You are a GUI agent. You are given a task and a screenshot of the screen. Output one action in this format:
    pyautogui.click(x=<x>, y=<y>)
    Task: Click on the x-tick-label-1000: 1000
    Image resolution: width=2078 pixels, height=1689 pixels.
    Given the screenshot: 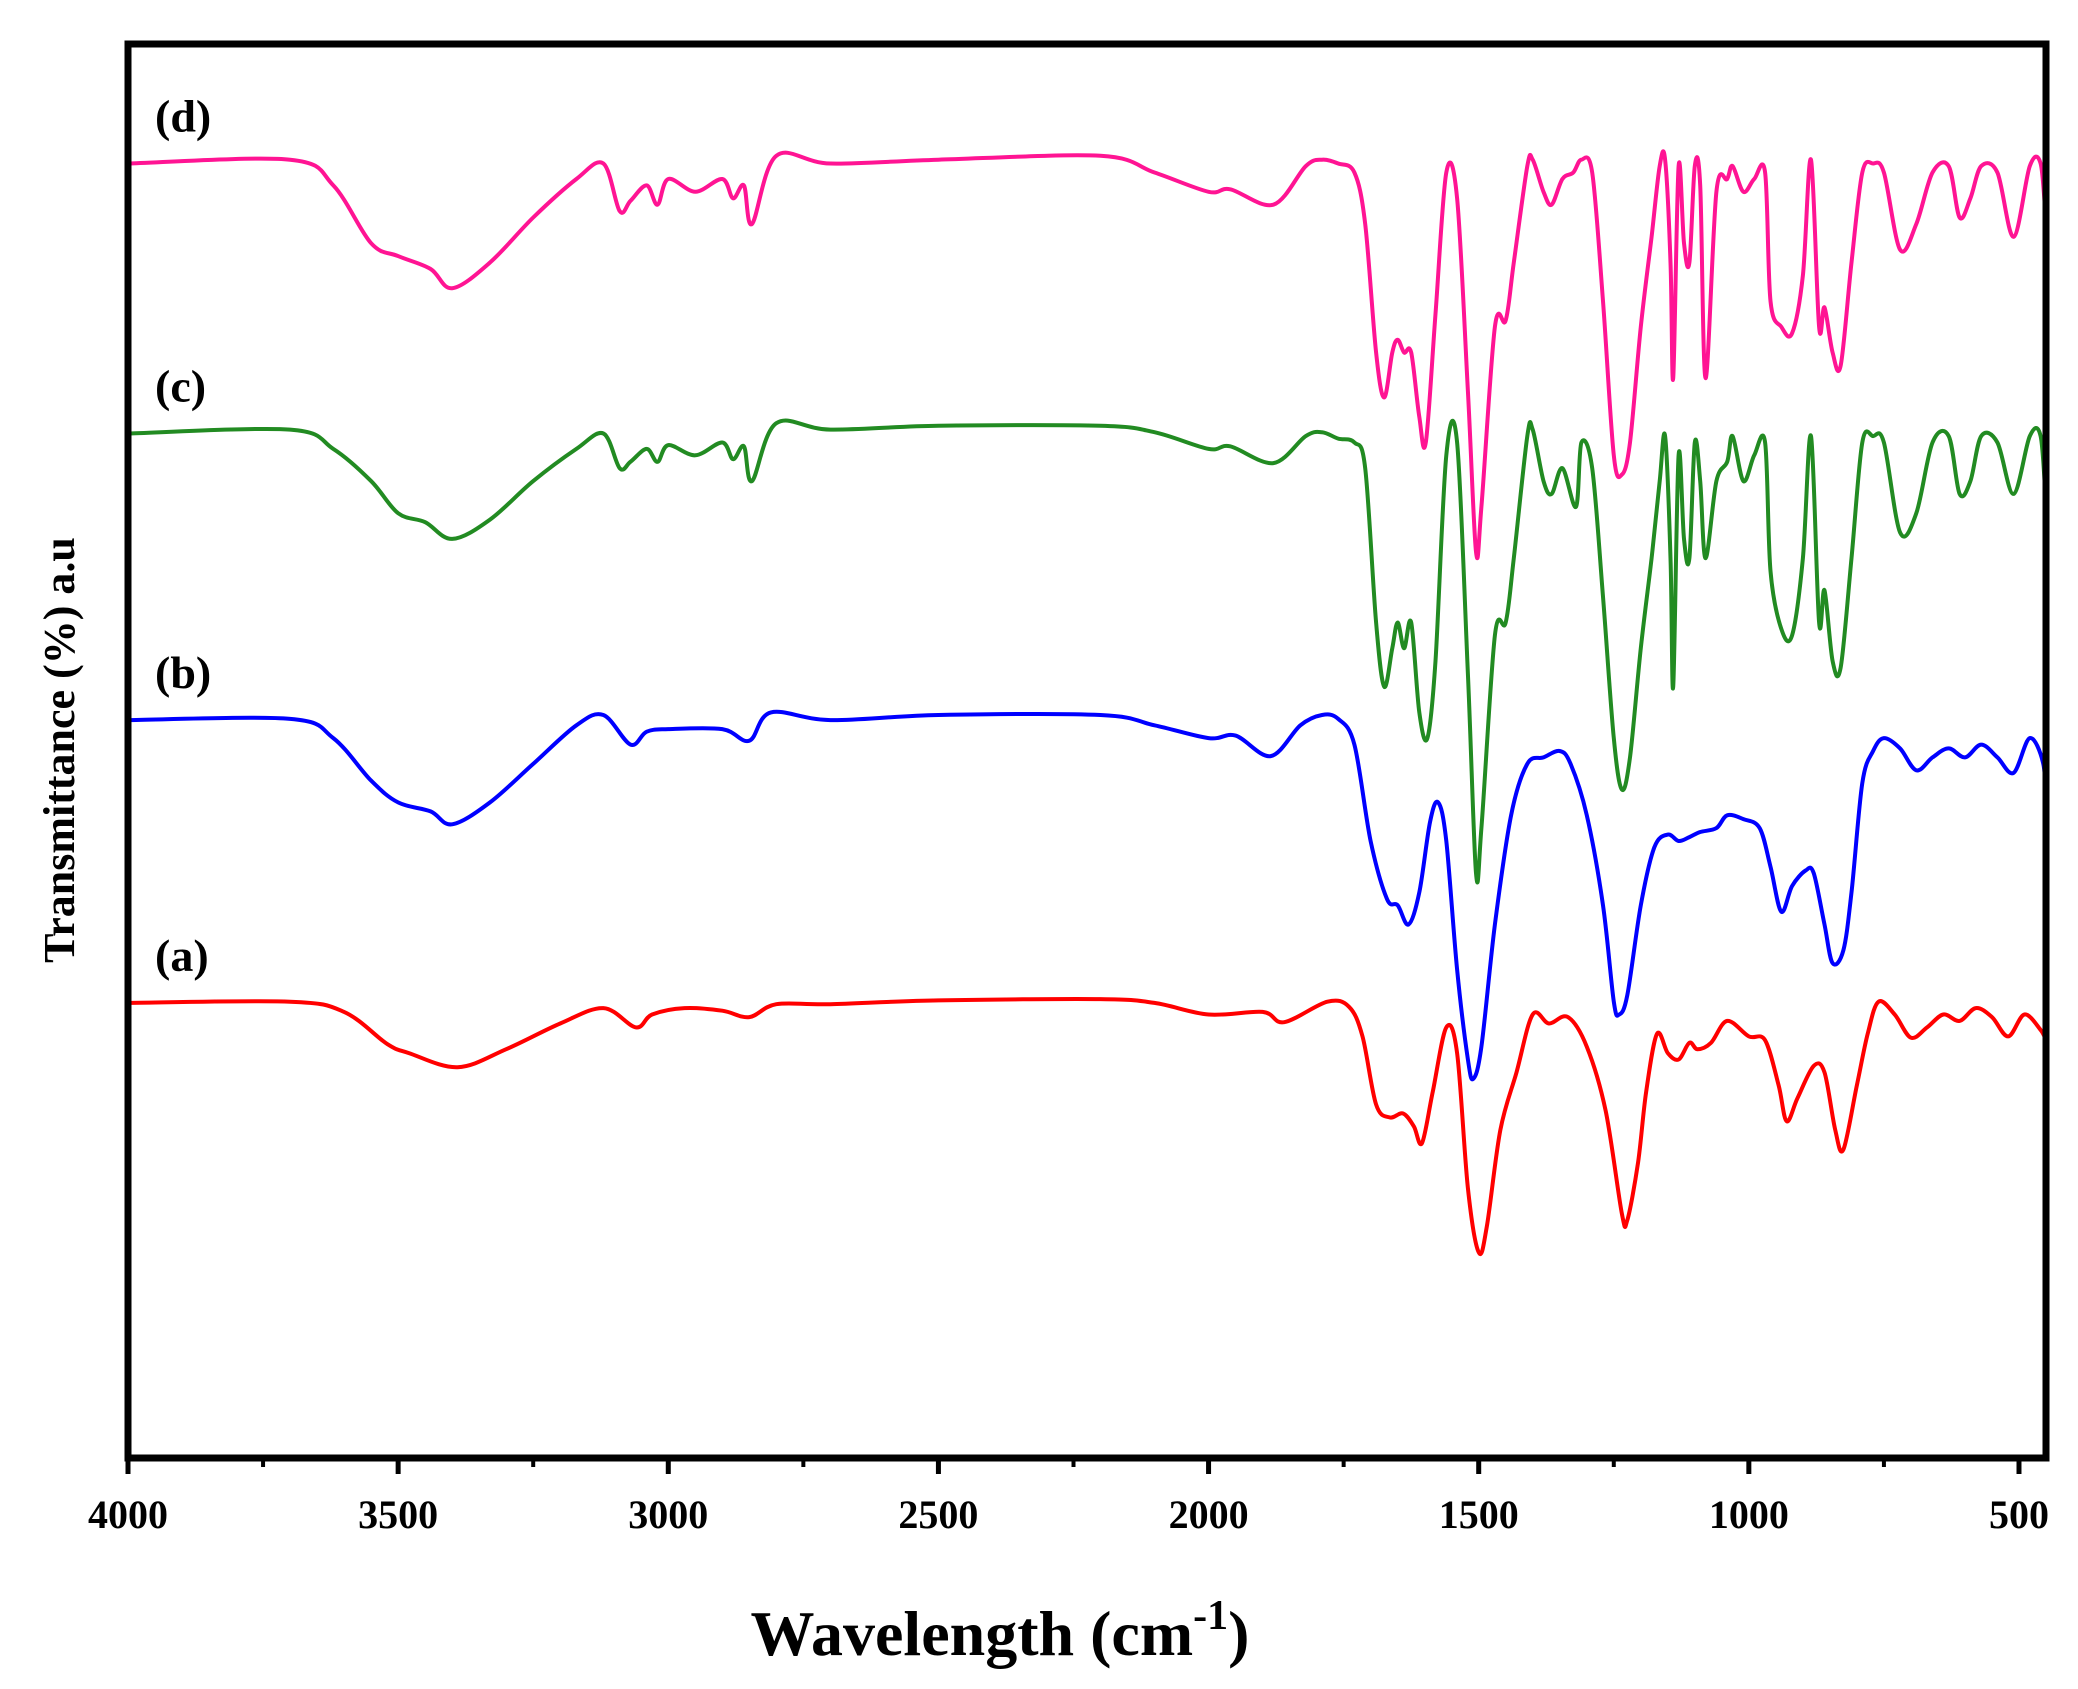 What is the action you would take?
    pyautogui.click(x=1749, y=1514)
    